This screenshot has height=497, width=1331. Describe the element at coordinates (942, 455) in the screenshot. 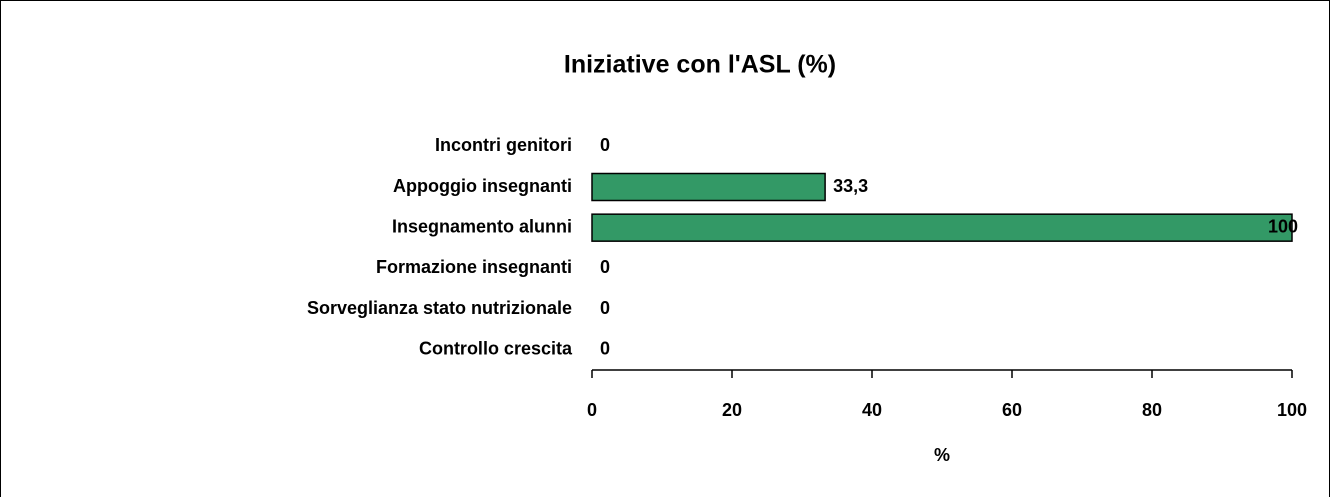

I see `x-axis-label: %` at that location.